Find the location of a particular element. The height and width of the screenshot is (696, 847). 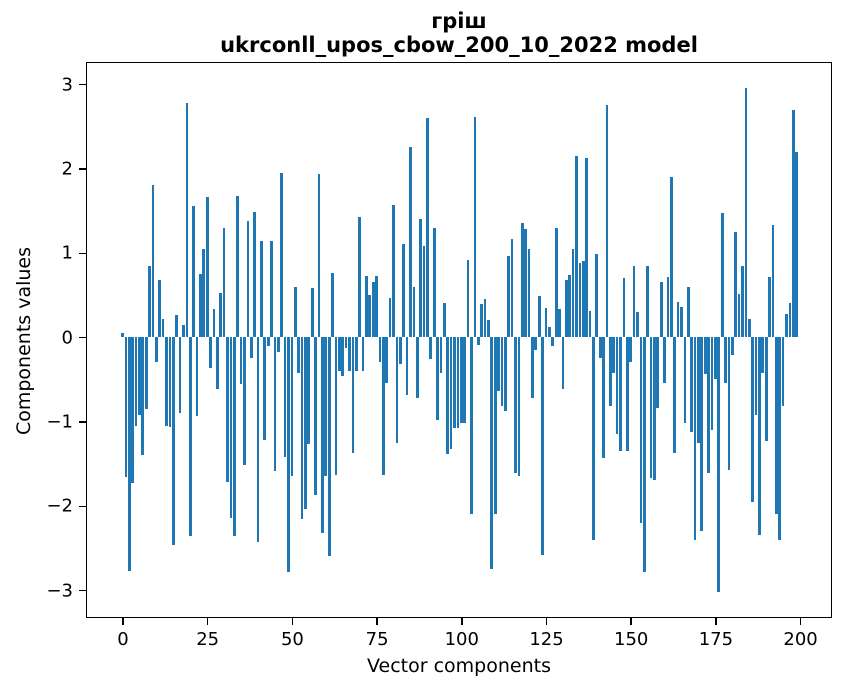

x-axis-tick-label-150: 150 is located at coordinates (631, 639).